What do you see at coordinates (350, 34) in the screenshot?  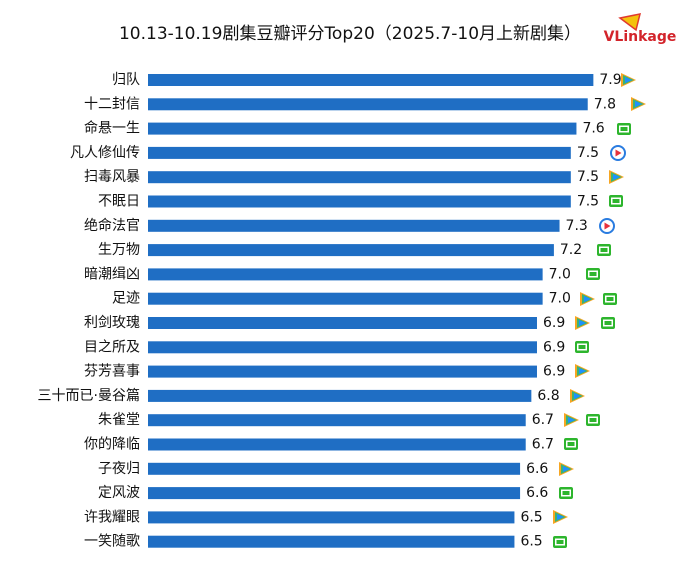 I see `chart-title: 10.13-10.19剧集豆瓣评分Top20（2025.7-10月上新剧集）` at bounding box center [350, 34].